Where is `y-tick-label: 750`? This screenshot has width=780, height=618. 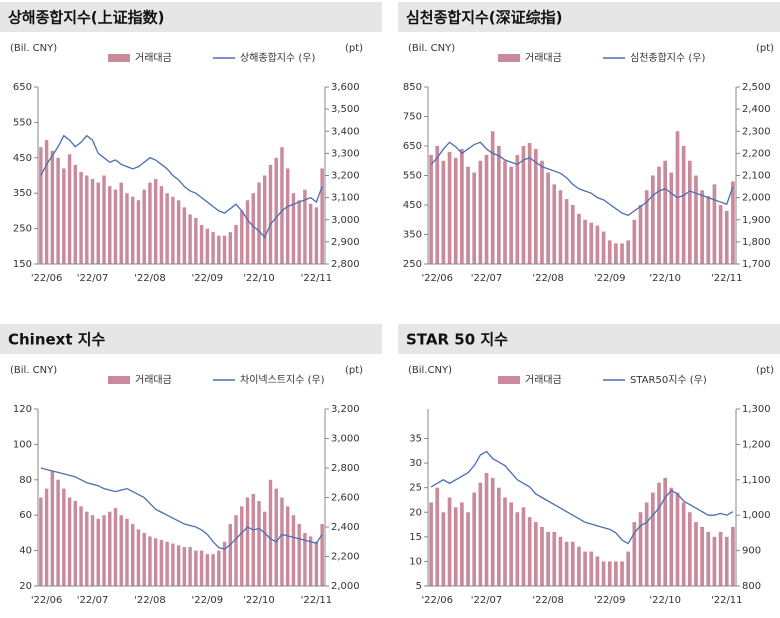 y-tick-label: 750 is located at coordinates (412, 117).